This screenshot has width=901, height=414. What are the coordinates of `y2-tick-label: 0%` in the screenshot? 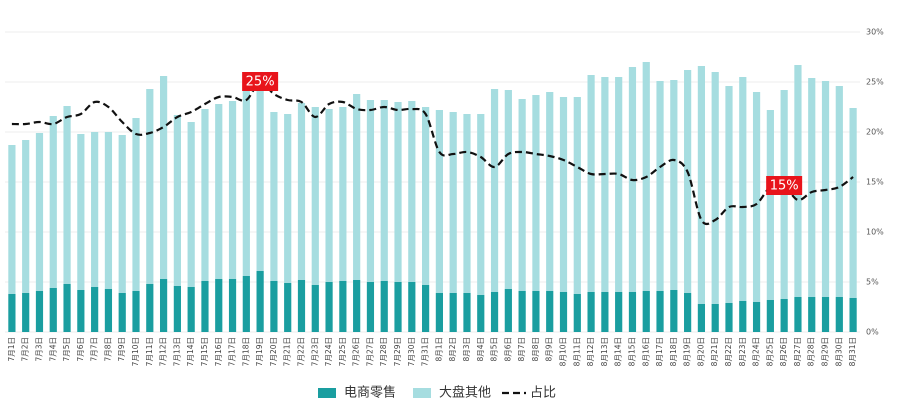 It's located at (872, 332).